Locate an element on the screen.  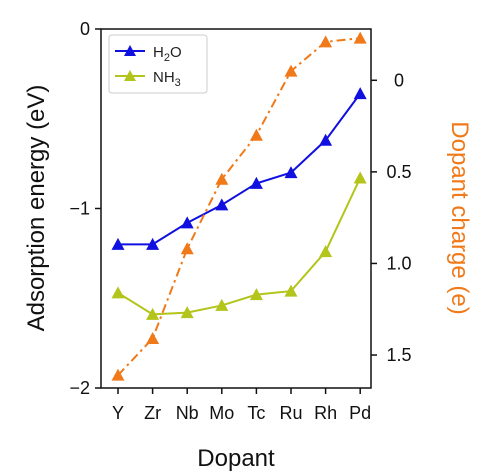
series-1-point-rh is located at coordinates (326, 251).